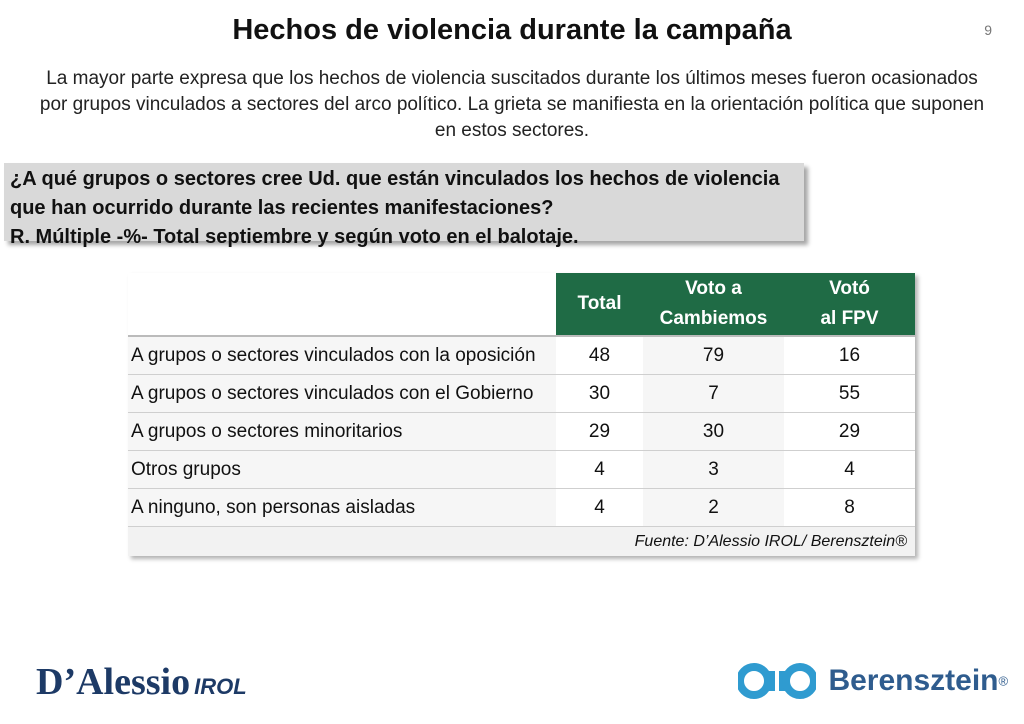 The image size is (1024, 724). I want to click on cell-total: 29, so click(599, 431).